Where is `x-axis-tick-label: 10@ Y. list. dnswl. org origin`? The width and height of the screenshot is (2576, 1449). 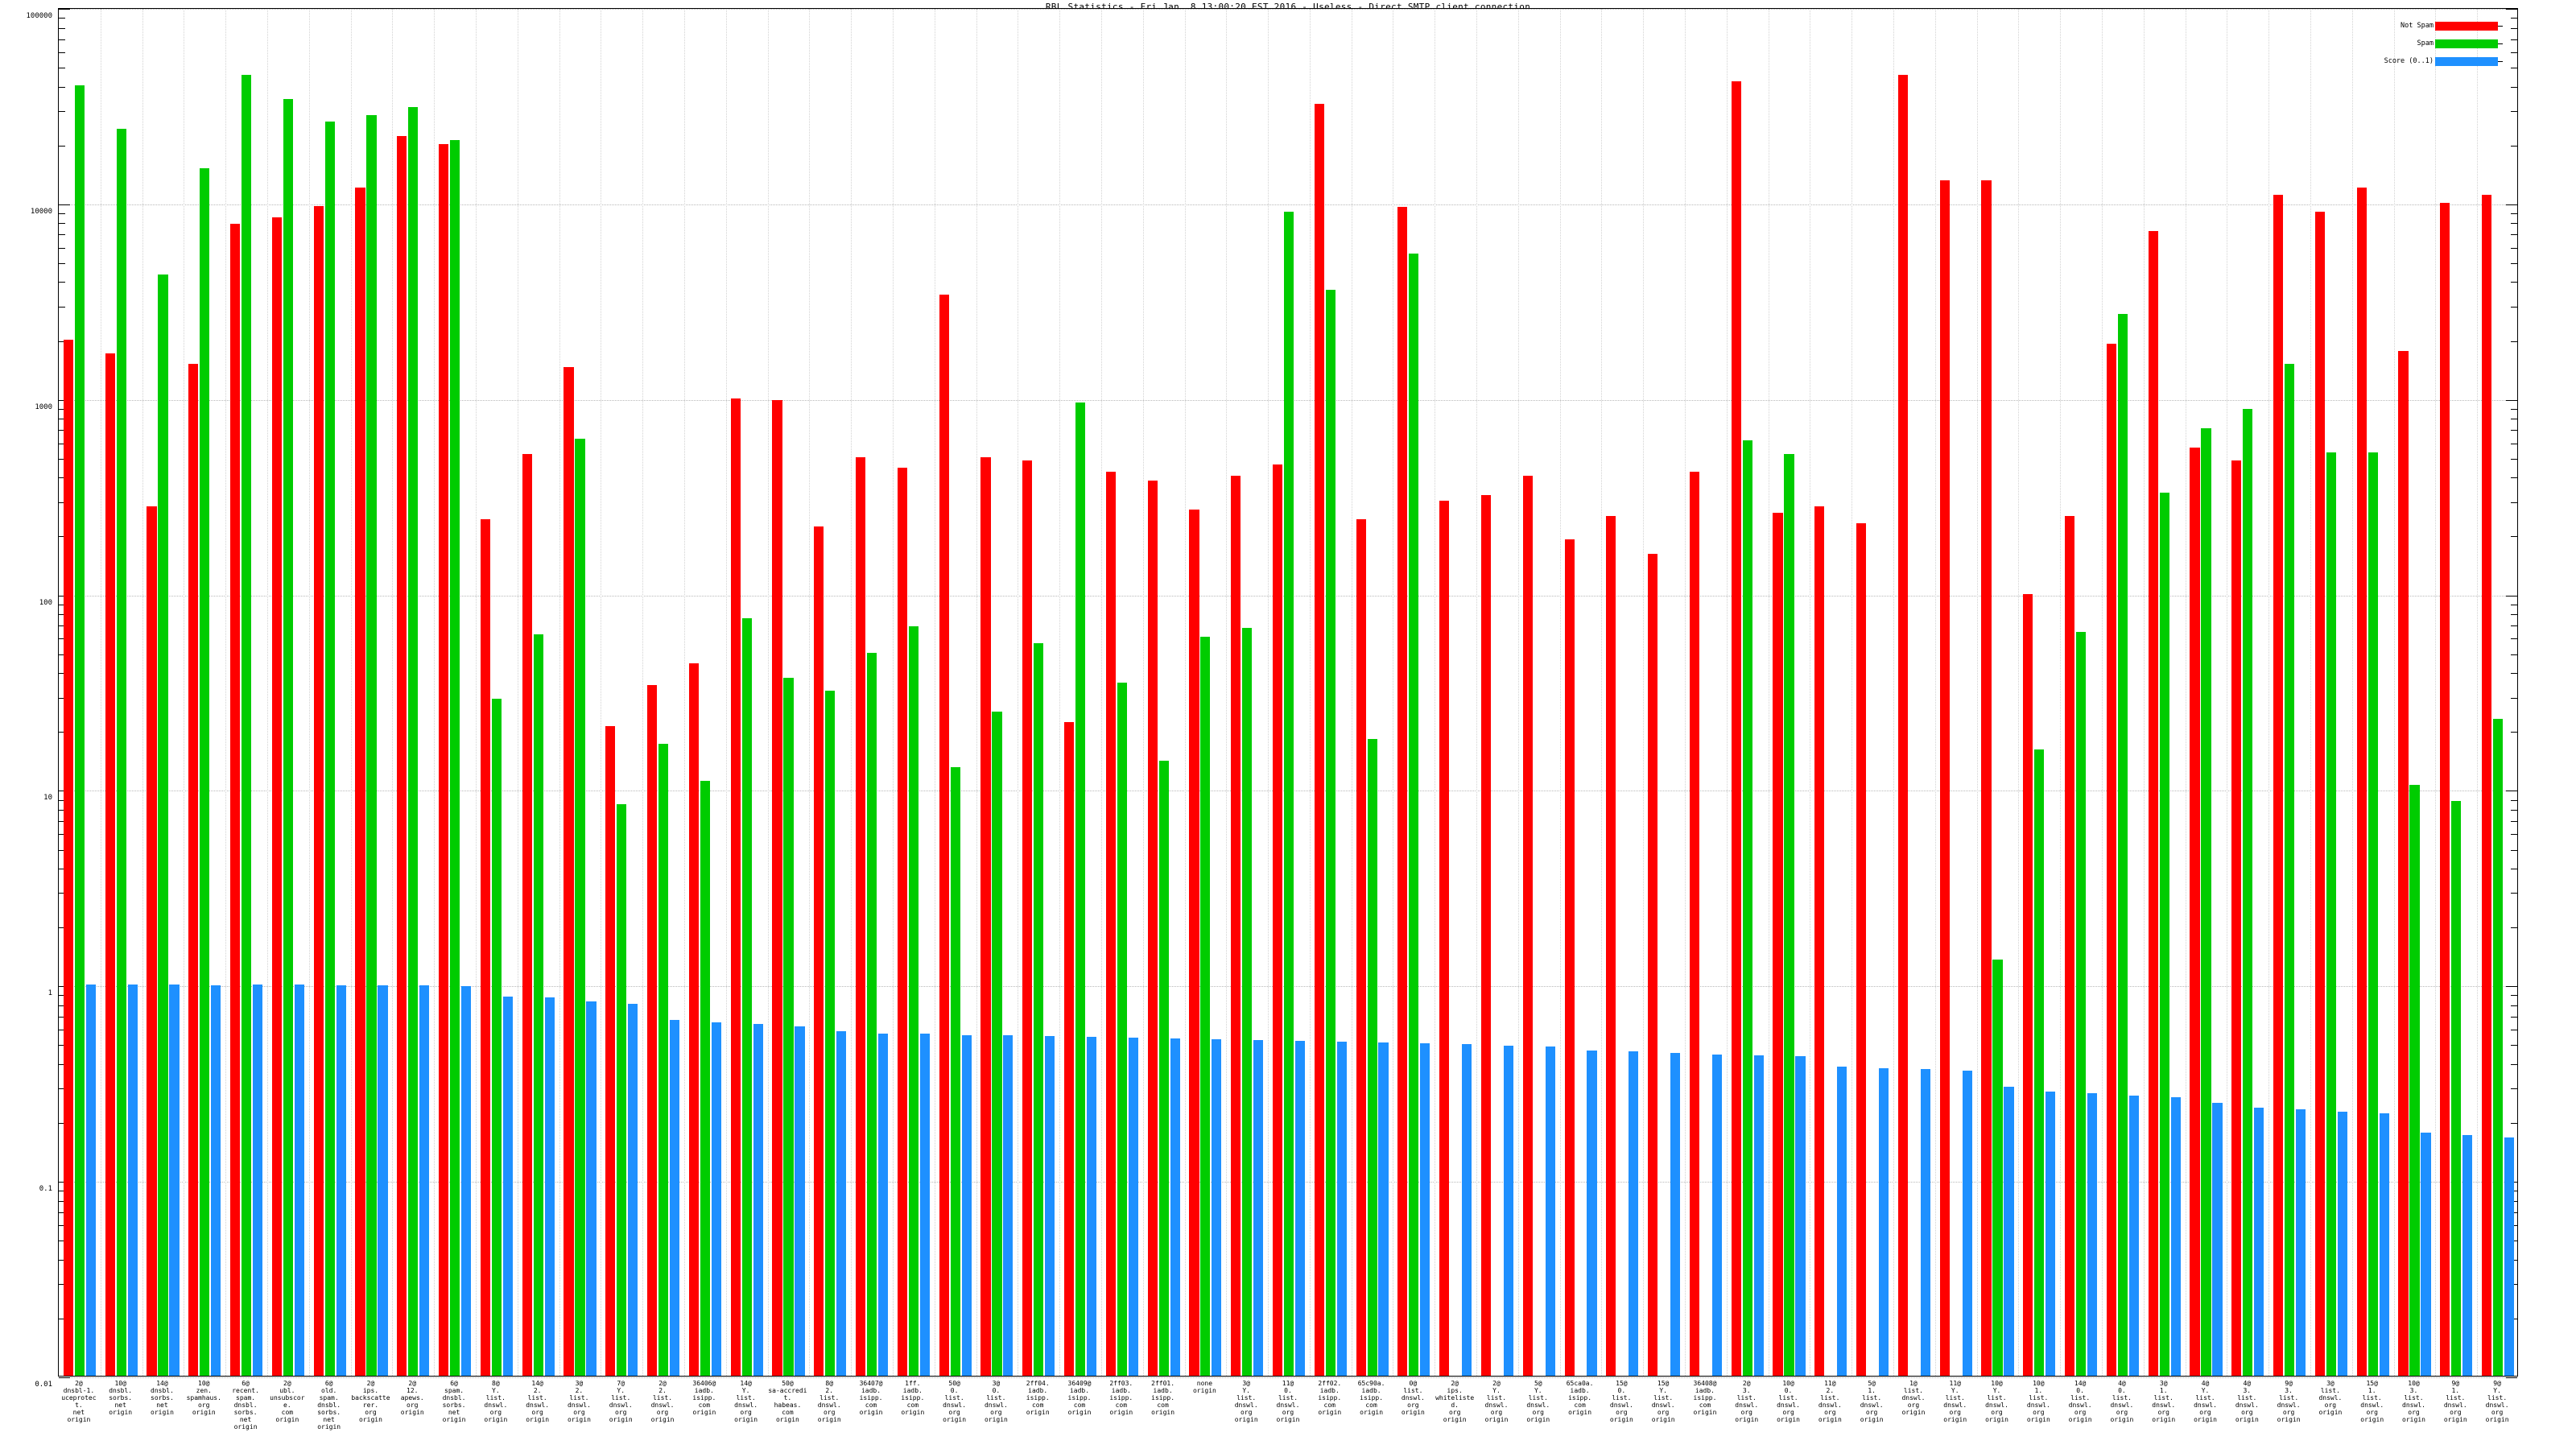
x-axis-tick-label: 10@ Y. list. dnswl. org origin is located at coordinates (1996, 1401).